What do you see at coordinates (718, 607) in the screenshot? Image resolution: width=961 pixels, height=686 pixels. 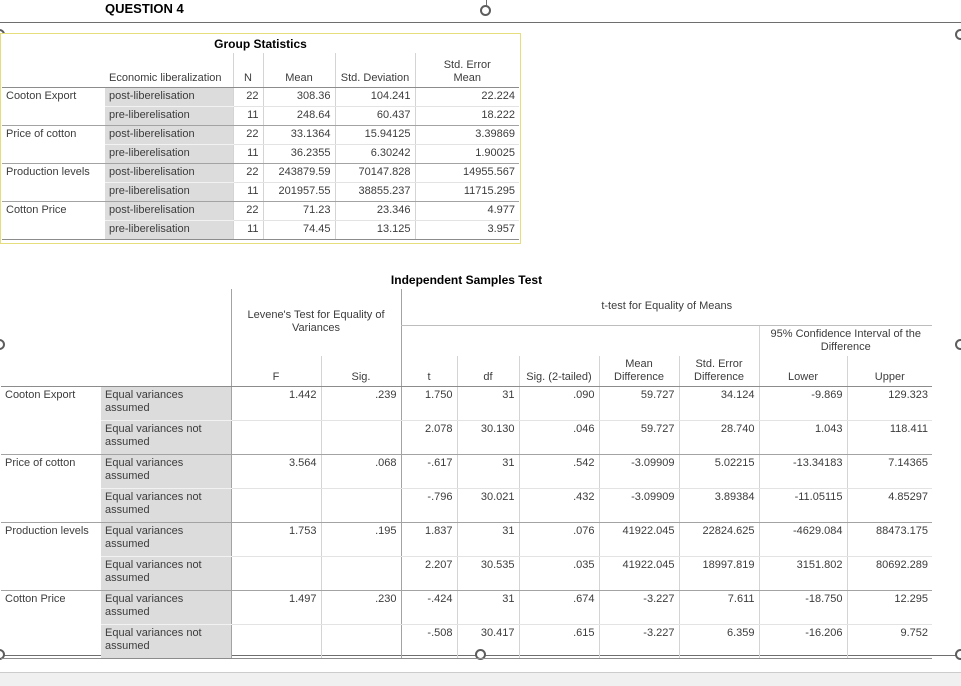 I see `cell-std-error-difference: 7.611` at bounding box center [718, 607].